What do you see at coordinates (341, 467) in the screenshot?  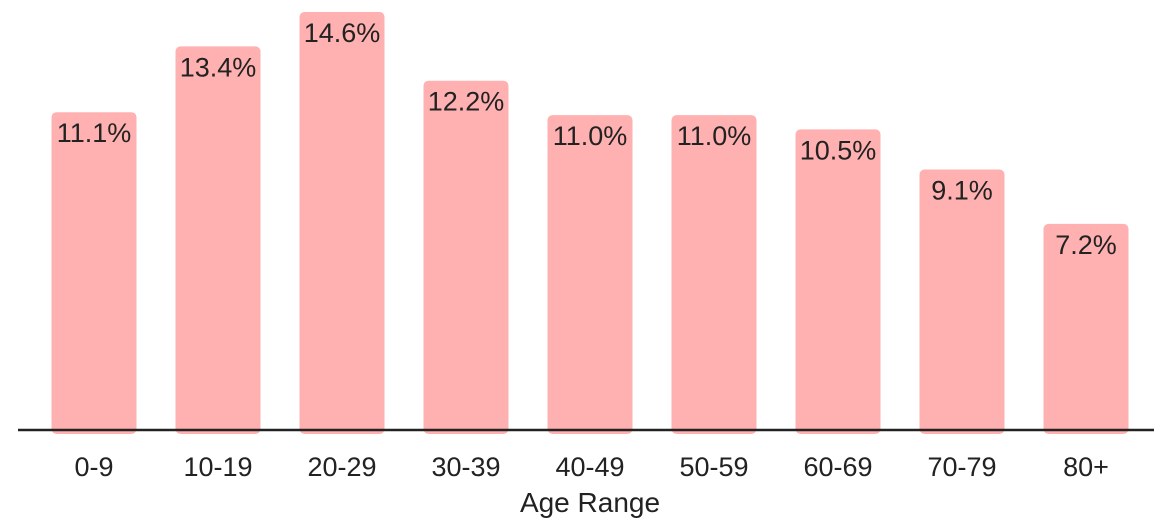 I see `x-tick-label-20-29: 20-29` at bounding box center [341, 467].